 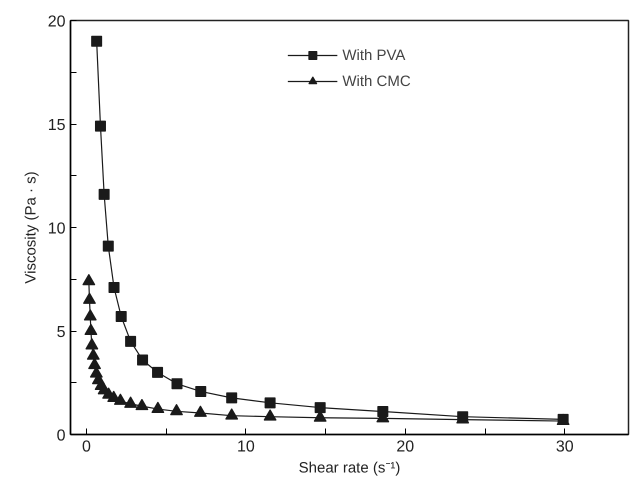 I want to click on legend-label: With CMC, so click(x=376, y=81).